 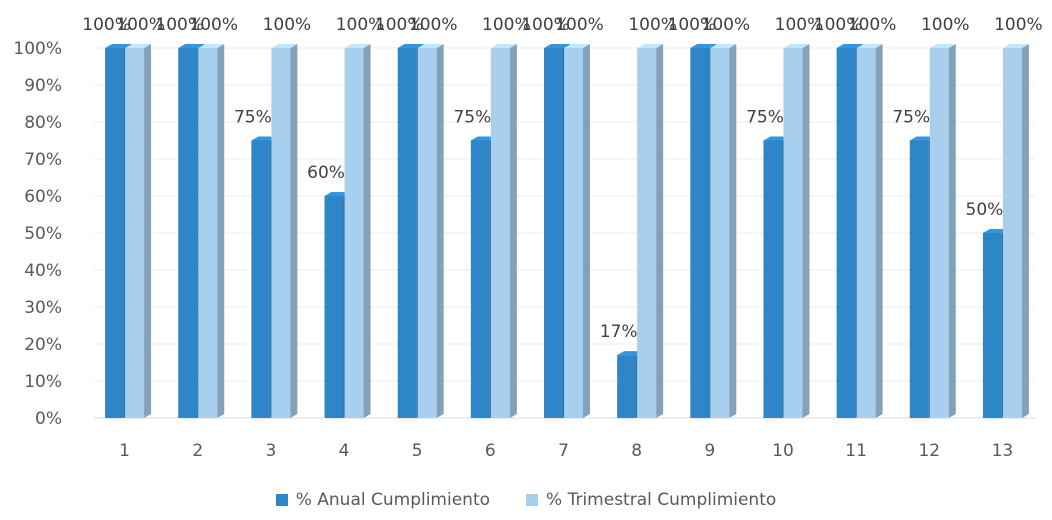 What do you see at coordinates (124, 451) in the screenshot?
I see `x-tick-label: 1` at bounding box center [124, 451].